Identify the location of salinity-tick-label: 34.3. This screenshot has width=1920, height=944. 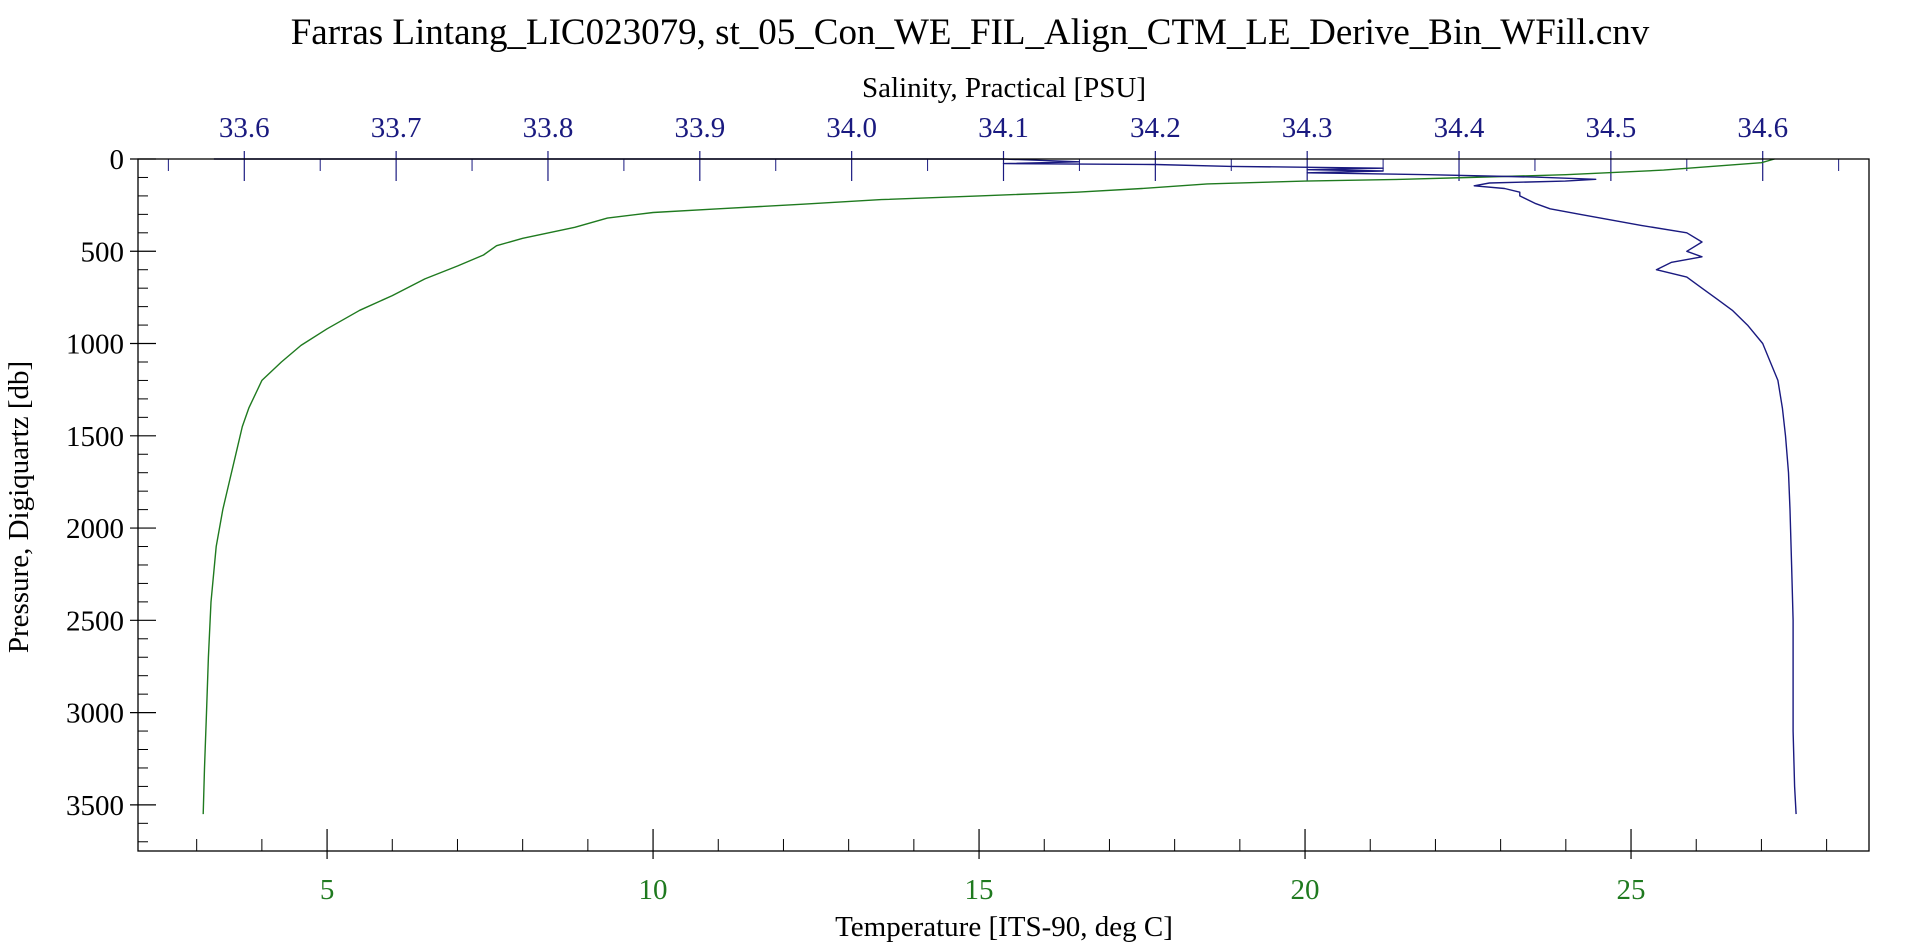
(1307, 128).